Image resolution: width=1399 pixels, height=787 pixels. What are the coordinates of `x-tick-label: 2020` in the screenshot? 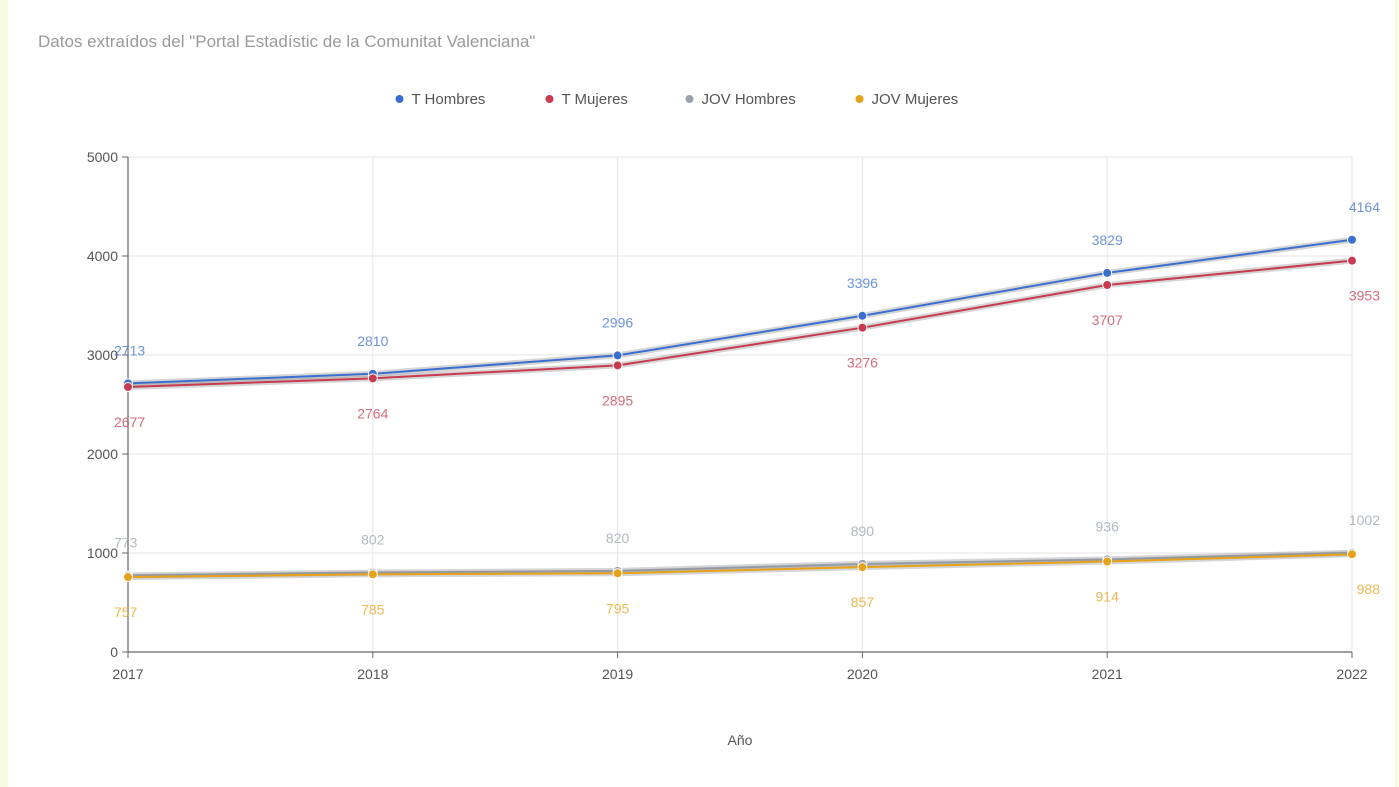 It's located at (862, 674).